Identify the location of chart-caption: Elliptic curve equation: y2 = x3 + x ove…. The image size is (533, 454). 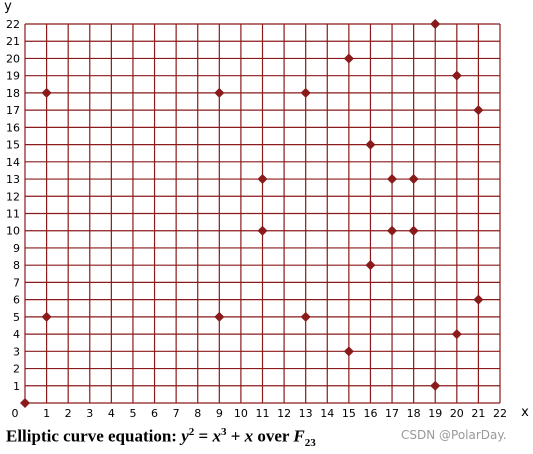
(161, 437).